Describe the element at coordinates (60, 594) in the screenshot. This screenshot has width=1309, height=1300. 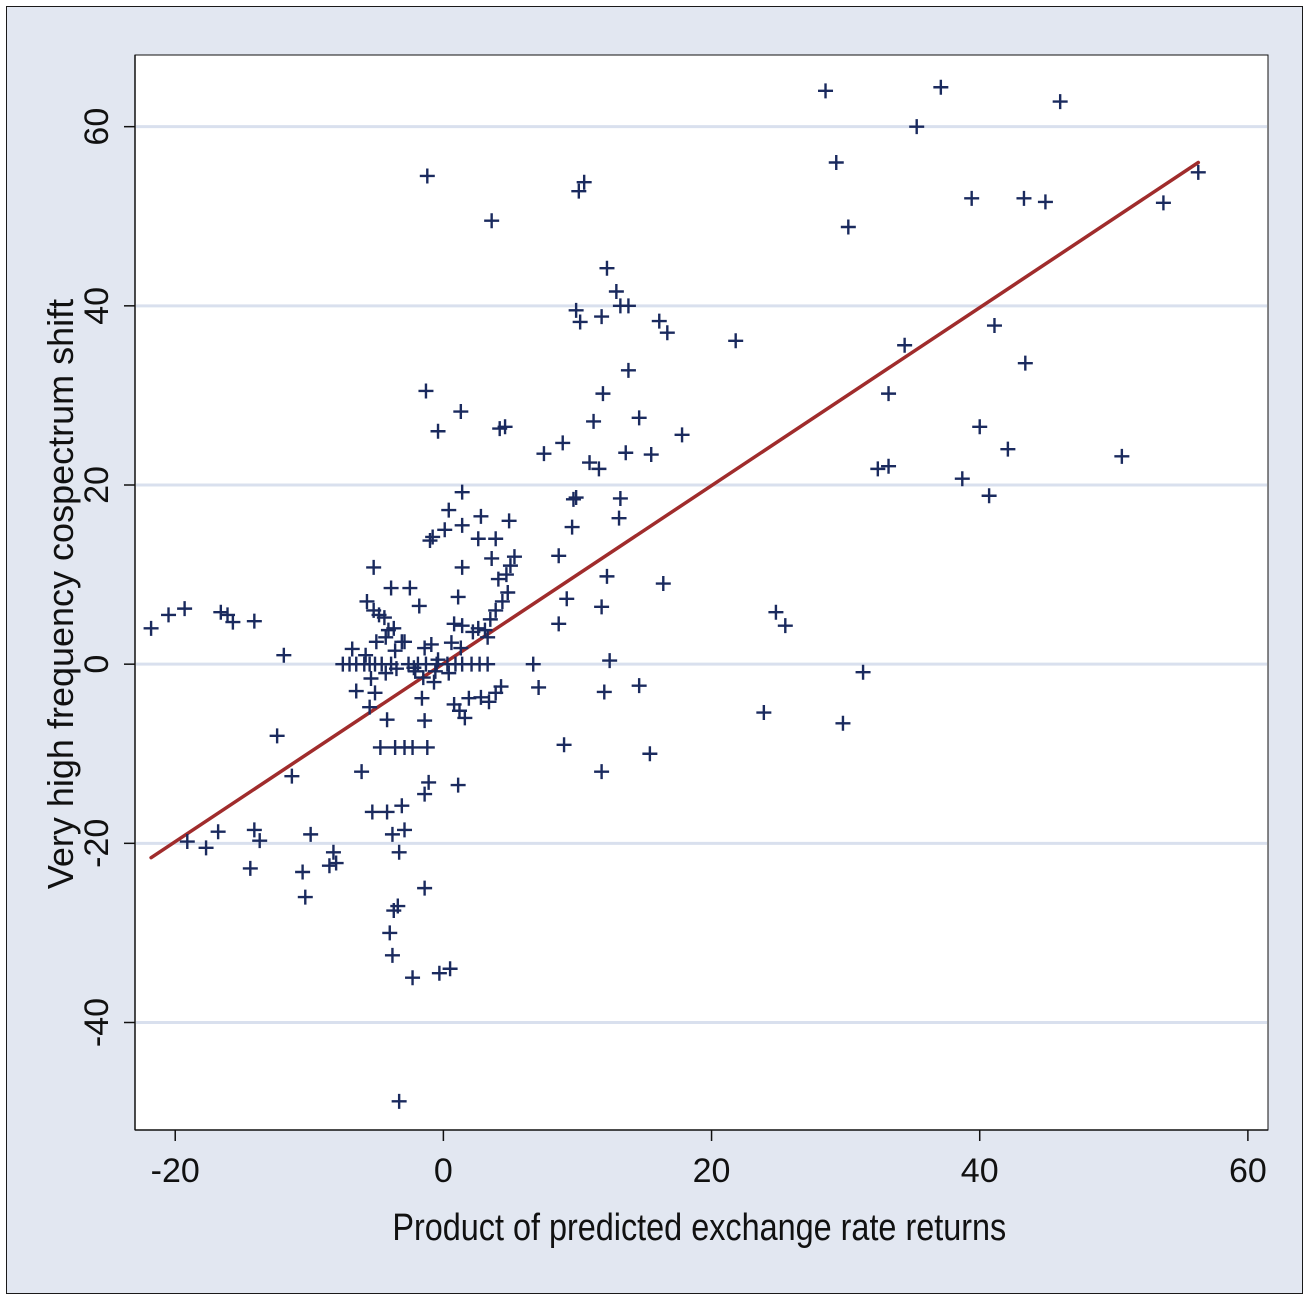
I see `y-axis-title: Very high frequency cospectrum shift` at that location.